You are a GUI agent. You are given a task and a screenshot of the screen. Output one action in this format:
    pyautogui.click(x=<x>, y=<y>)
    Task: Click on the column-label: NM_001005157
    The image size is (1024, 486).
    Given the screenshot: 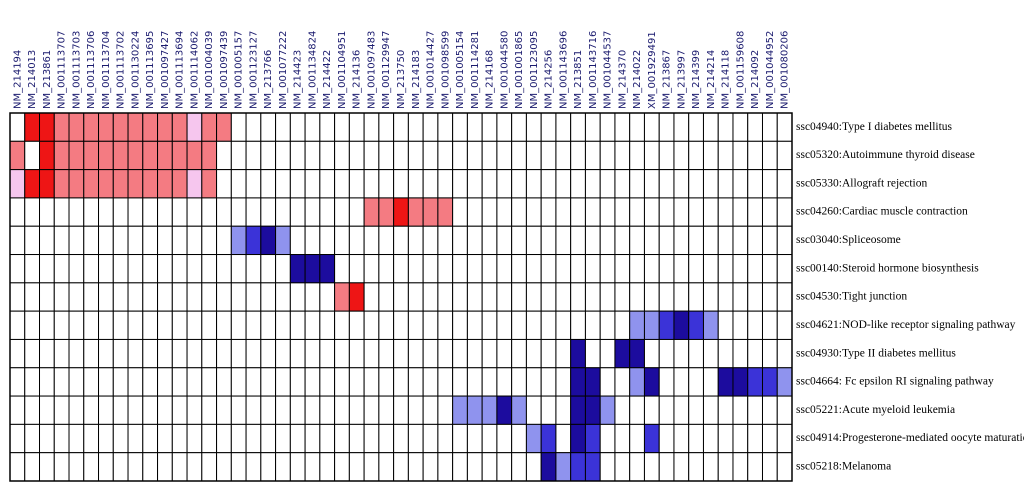 What is the action you would take?
    pyautogui.click(x=239, y=70)
    